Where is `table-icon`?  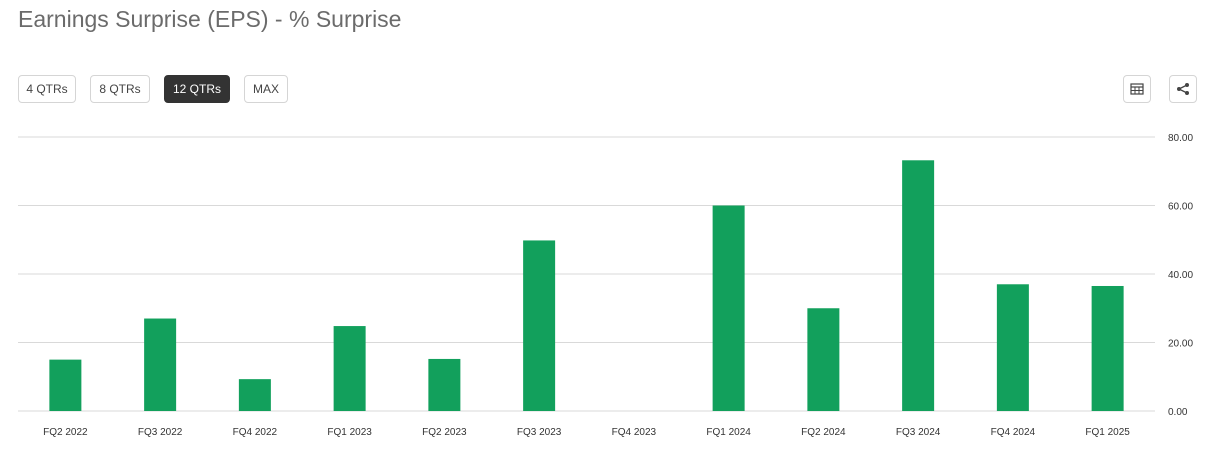 table-icon is located at coordinates (1137, 89).